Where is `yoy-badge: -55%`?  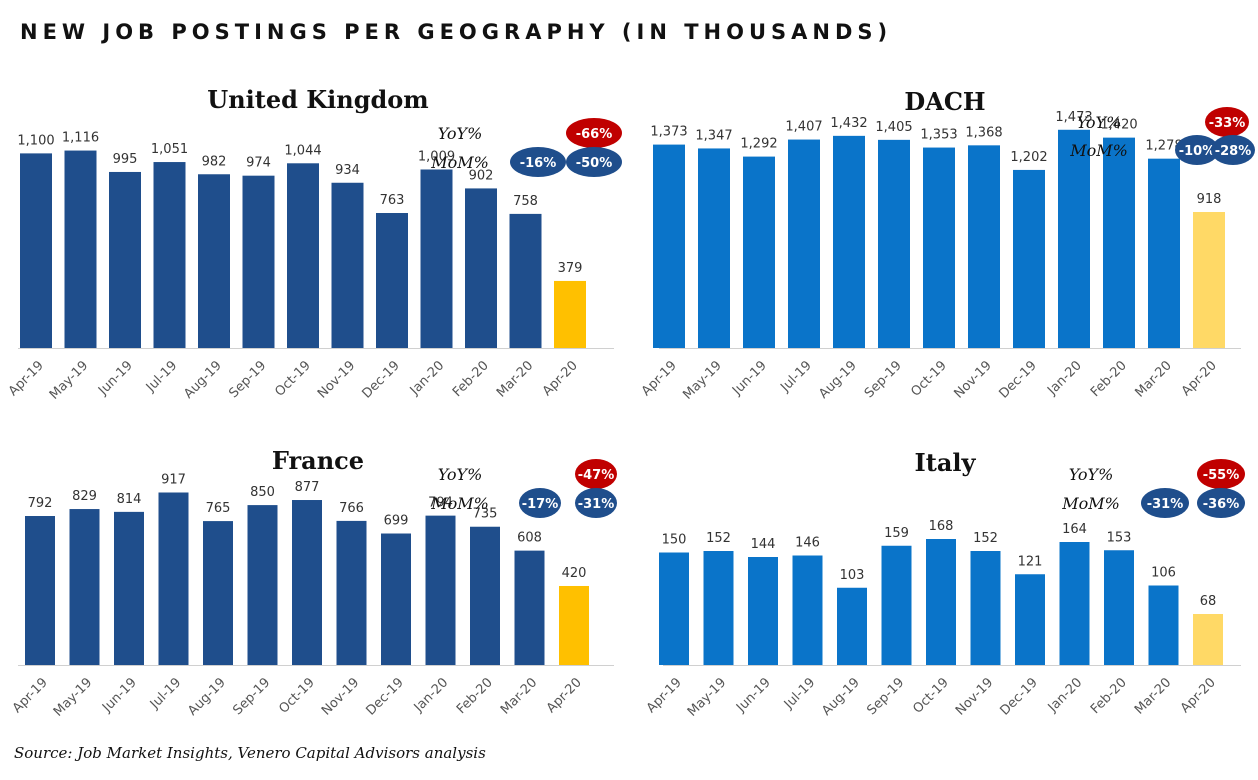 yoy-badge: -55% is located at coordinates (1221, 474).